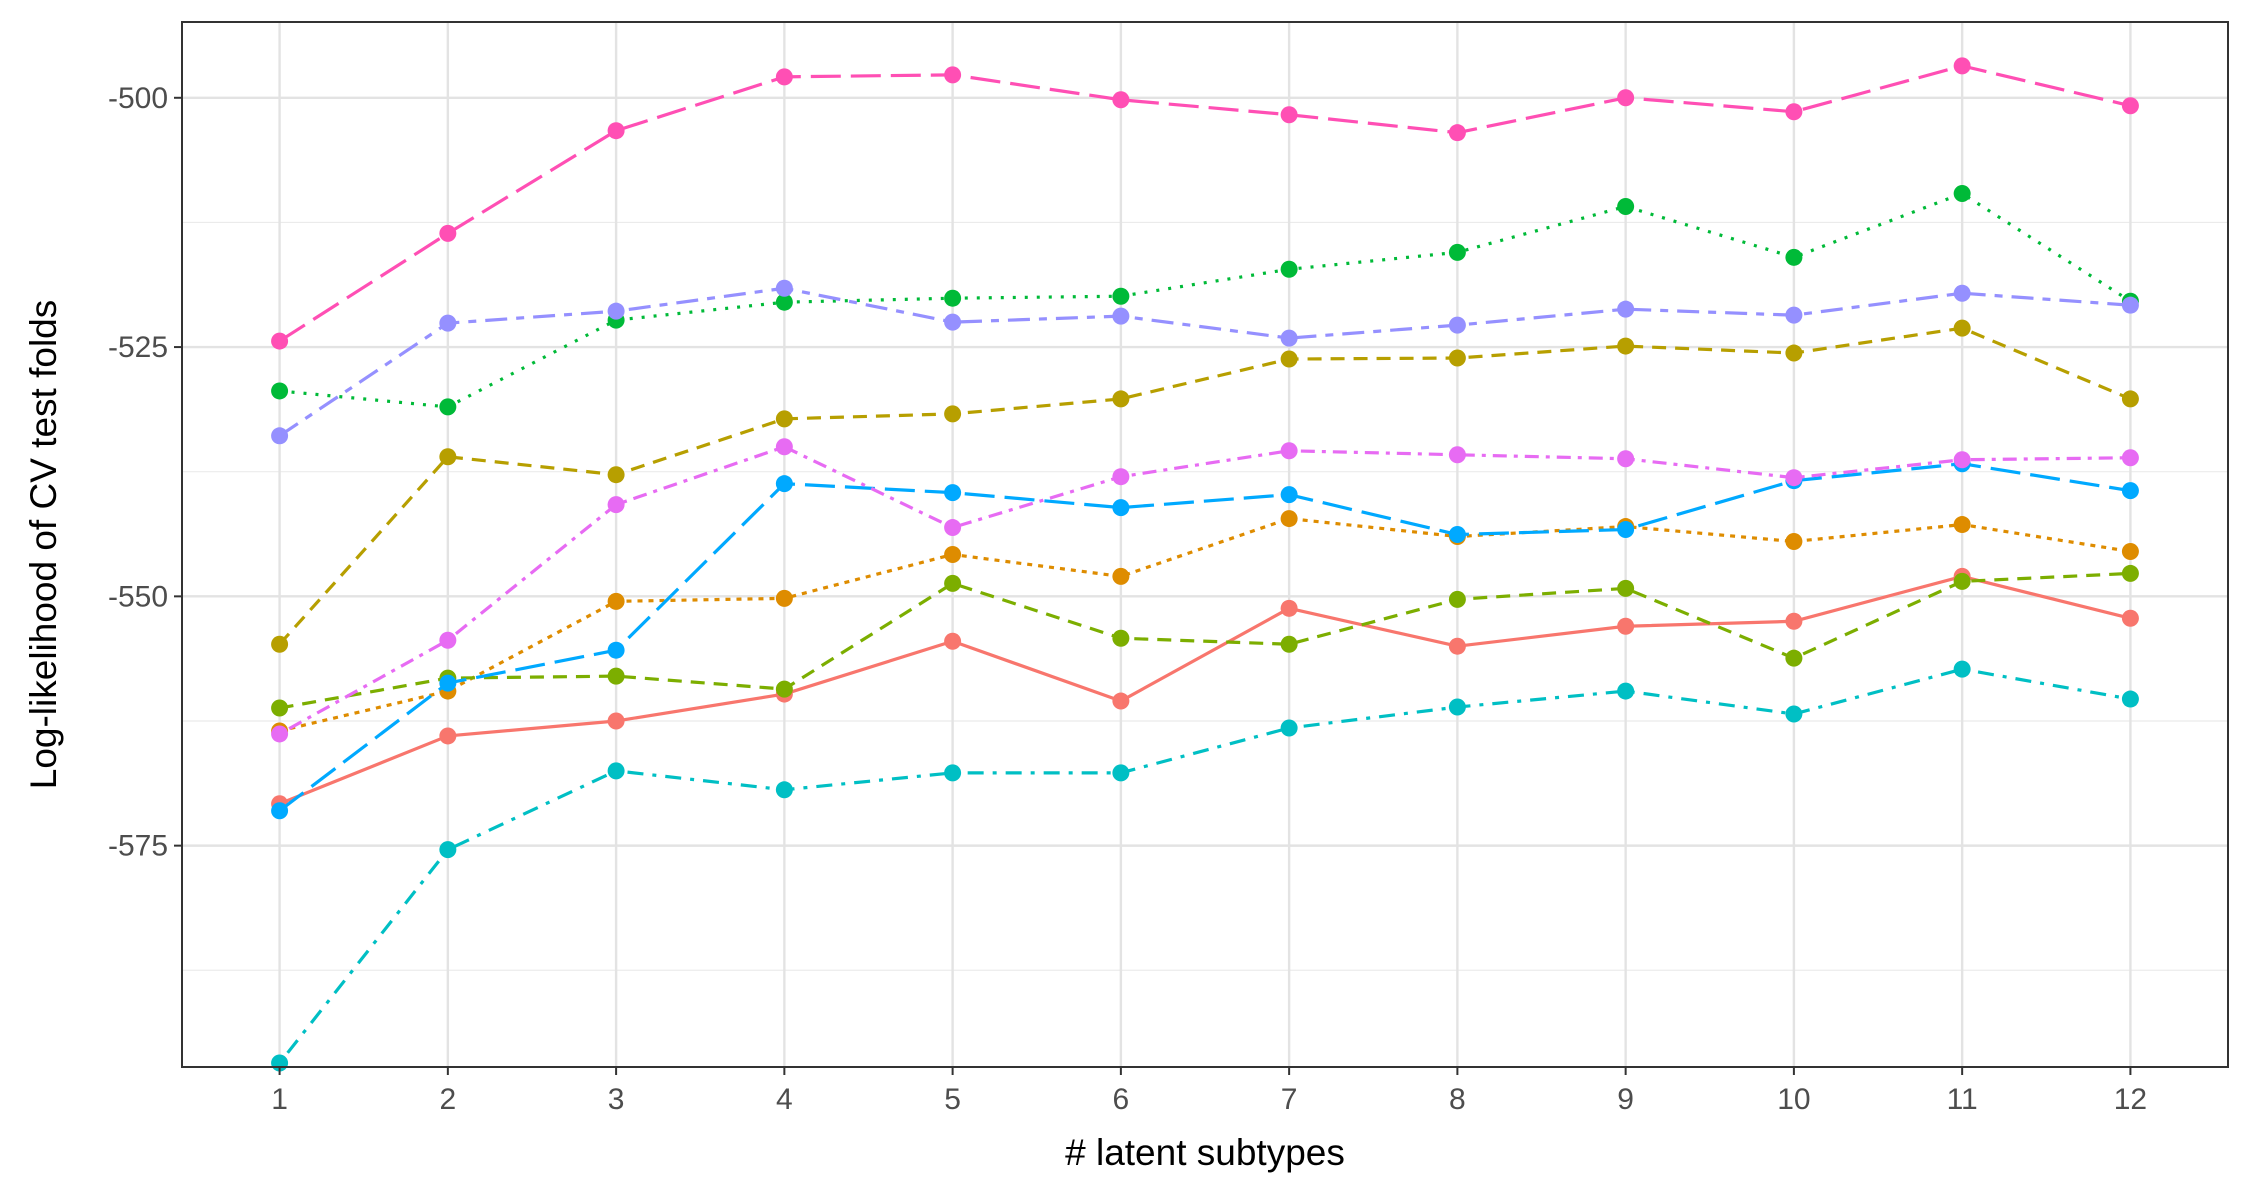 Image resolution: width=2250 pixels, height=1200 pixels. I want to click on x-tick-label: 12, so click(2130, 1099).